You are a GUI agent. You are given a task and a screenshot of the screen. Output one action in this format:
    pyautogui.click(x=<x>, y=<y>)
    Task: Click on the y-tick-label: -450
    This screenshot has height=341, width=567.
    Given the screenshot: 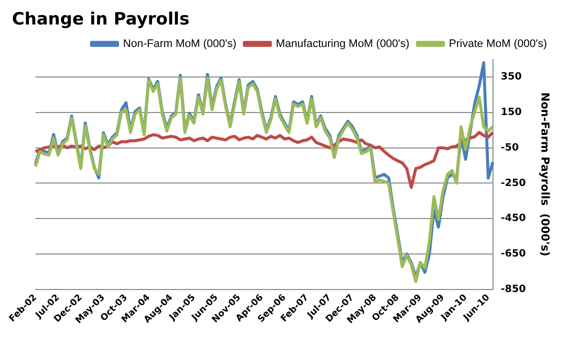 What is the action you would take?
    pyautogui.click(x=513, y=218)
    